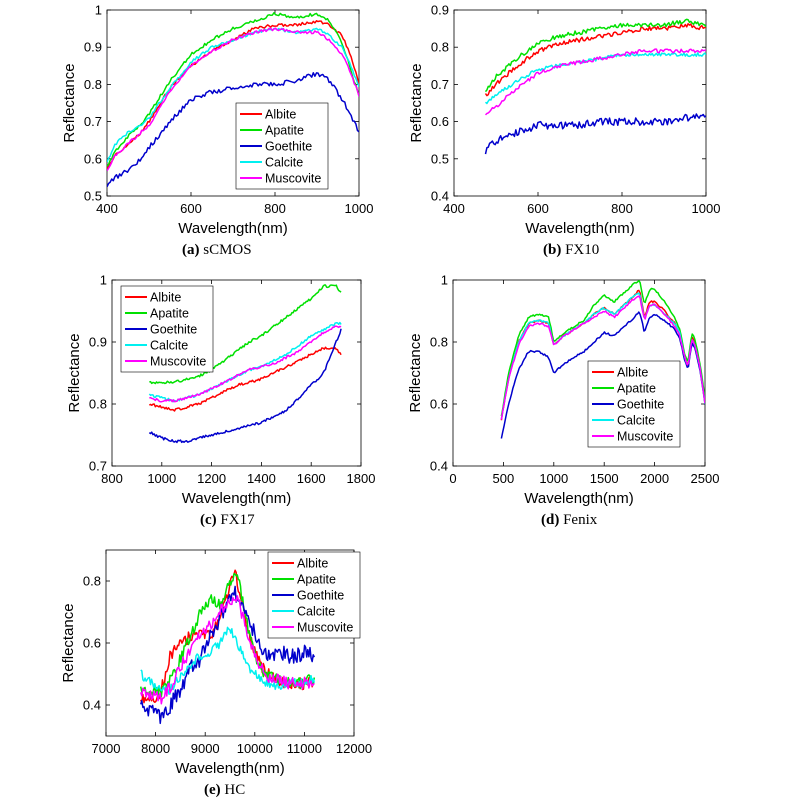 The width and height of the screenshot is (802, 812). What do you see at coordinates (205, 748) in the screenshot?
I see `x-tick-label: 9000` at bounding box center [205, 748].